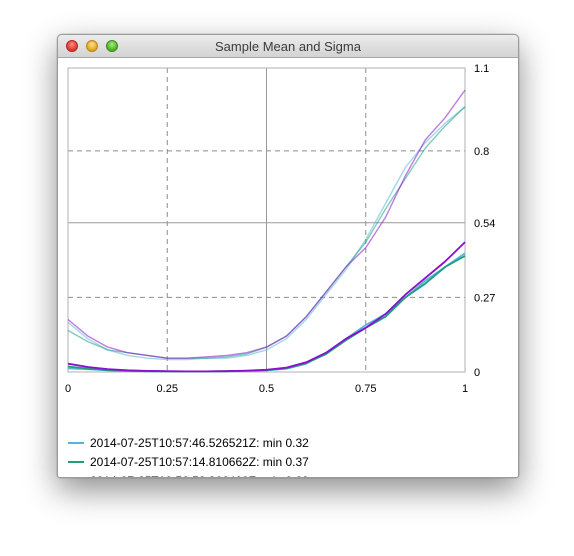 This screenshot has width=574, height=556. I want to click on x-tick-label: 0.25, so click(167, 389).